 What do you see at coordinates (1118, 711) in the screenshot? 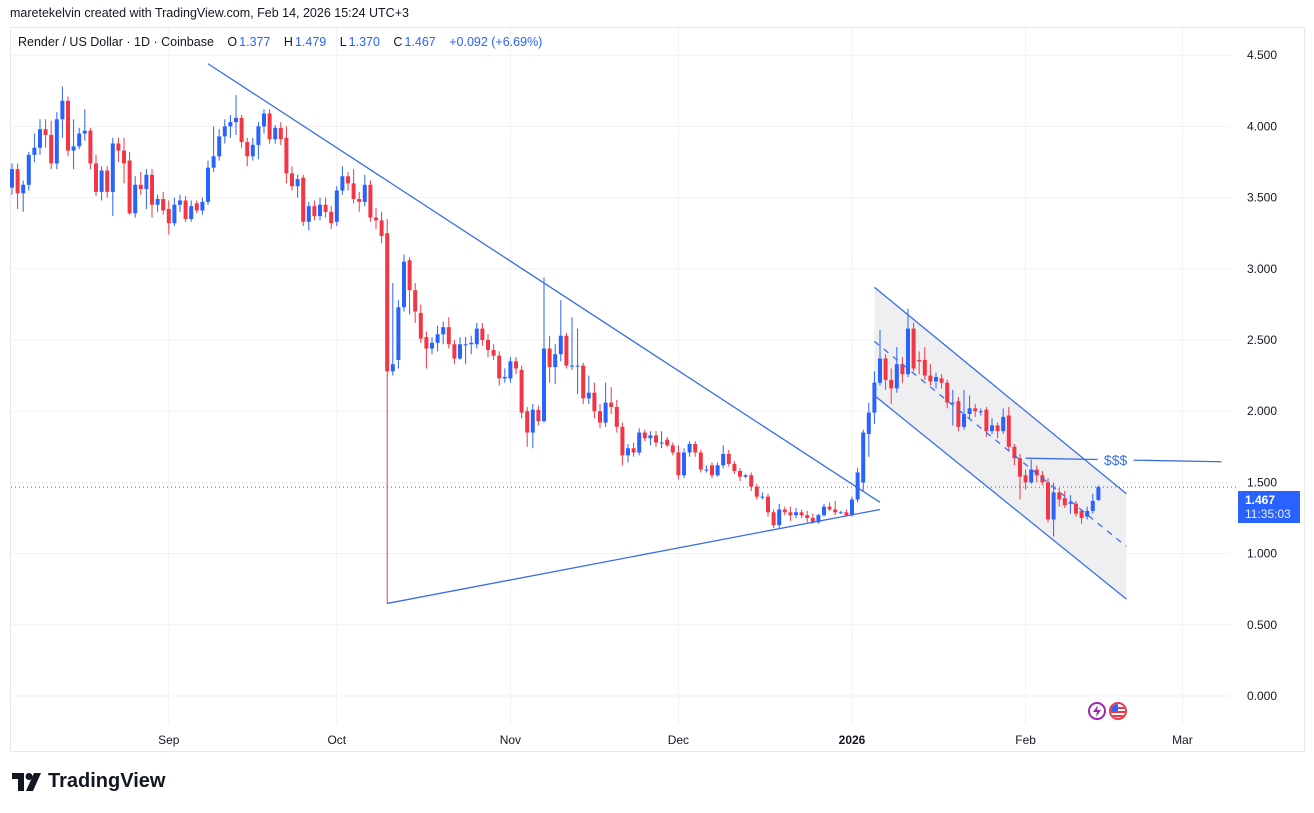
I see `us-flag-icon` at bounding box center [1118, 711].